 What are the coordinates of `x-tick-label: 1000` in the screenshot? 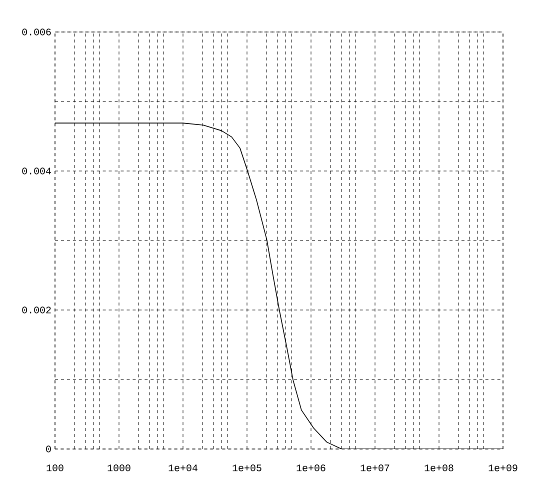 It's located at (119, 468).